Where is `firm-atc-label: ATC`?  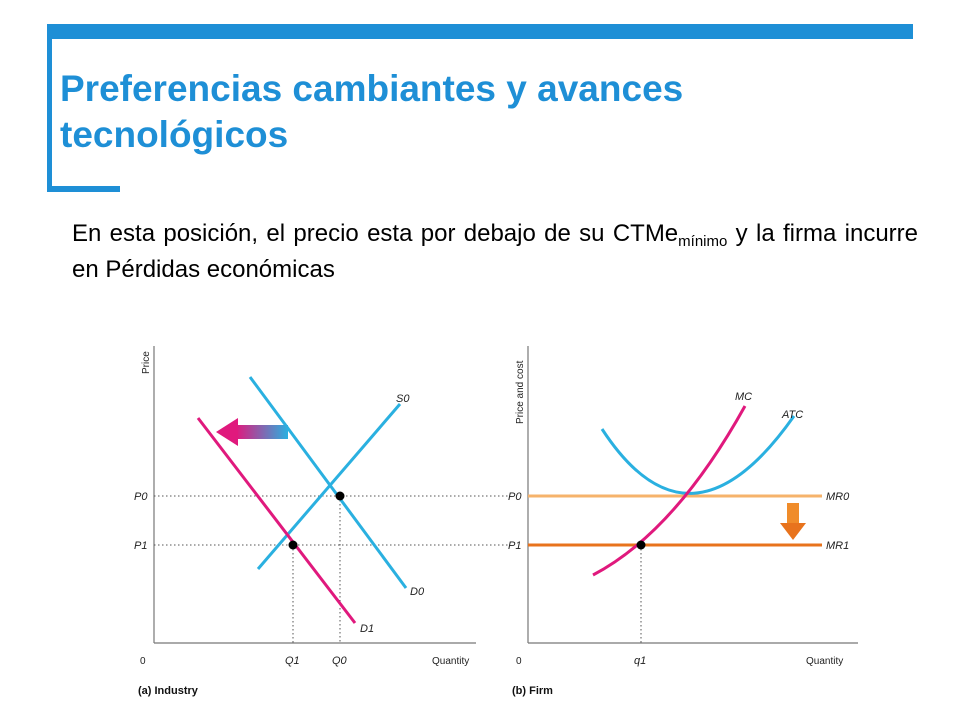 firm-atc-label: ATC is located at coordinates (792, 415).